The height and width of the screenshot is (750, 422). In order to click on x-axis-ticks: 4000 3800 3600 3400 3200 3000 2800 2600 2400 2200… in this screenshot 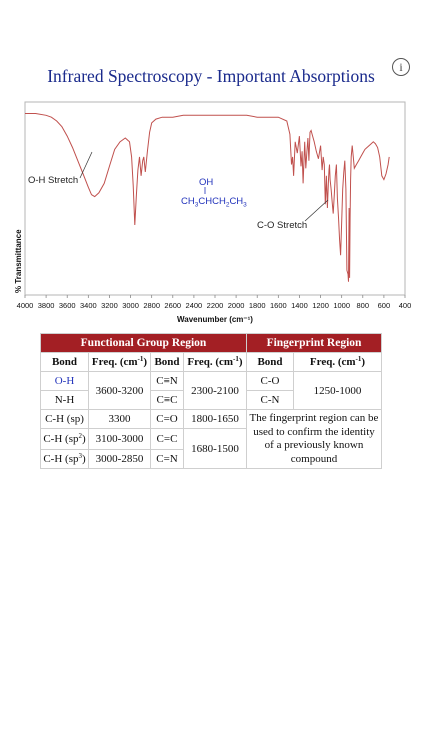, I will do `click(214, 302)`.